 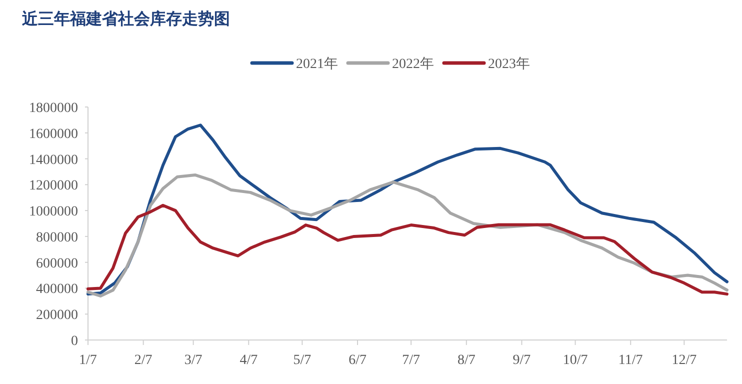 What do you see at coordinates (74, 341) in the screenshot?
I see `y-tick-label: 0` at bounding box center [74, 341].